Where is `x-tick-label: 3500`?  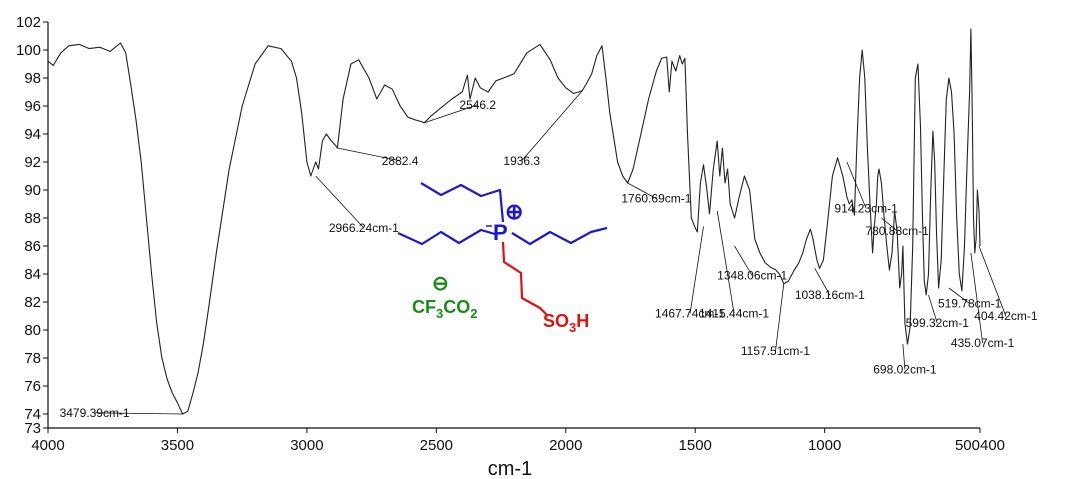 x-tick-label: 3500 is located at coordinates (177, 445).